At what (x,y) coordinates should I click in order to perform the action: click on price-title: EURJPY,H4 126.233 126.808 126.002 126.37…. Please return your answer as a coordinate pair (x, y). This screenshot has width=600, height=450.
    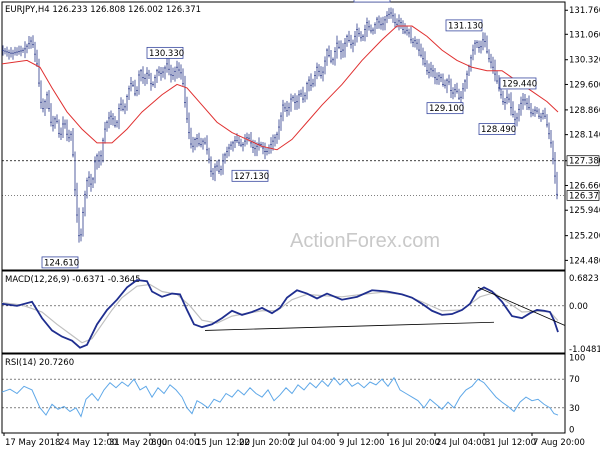
    Looking at the image, I should click on (103, 10).